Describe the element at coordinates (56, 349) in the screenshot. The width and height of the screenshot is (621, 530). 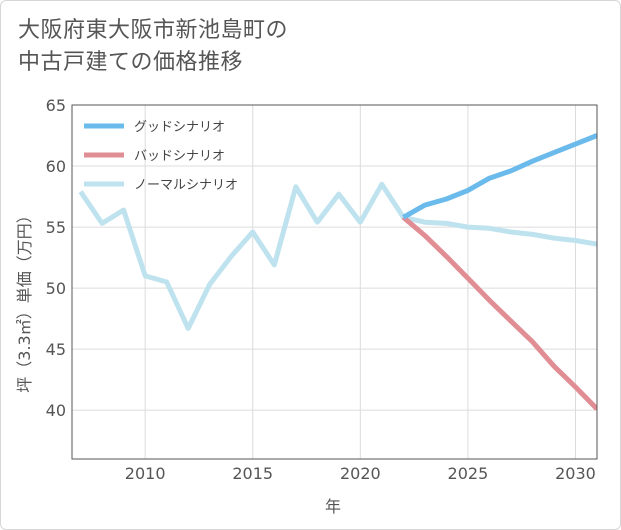
I see `y-tick-label: 45` at that location.